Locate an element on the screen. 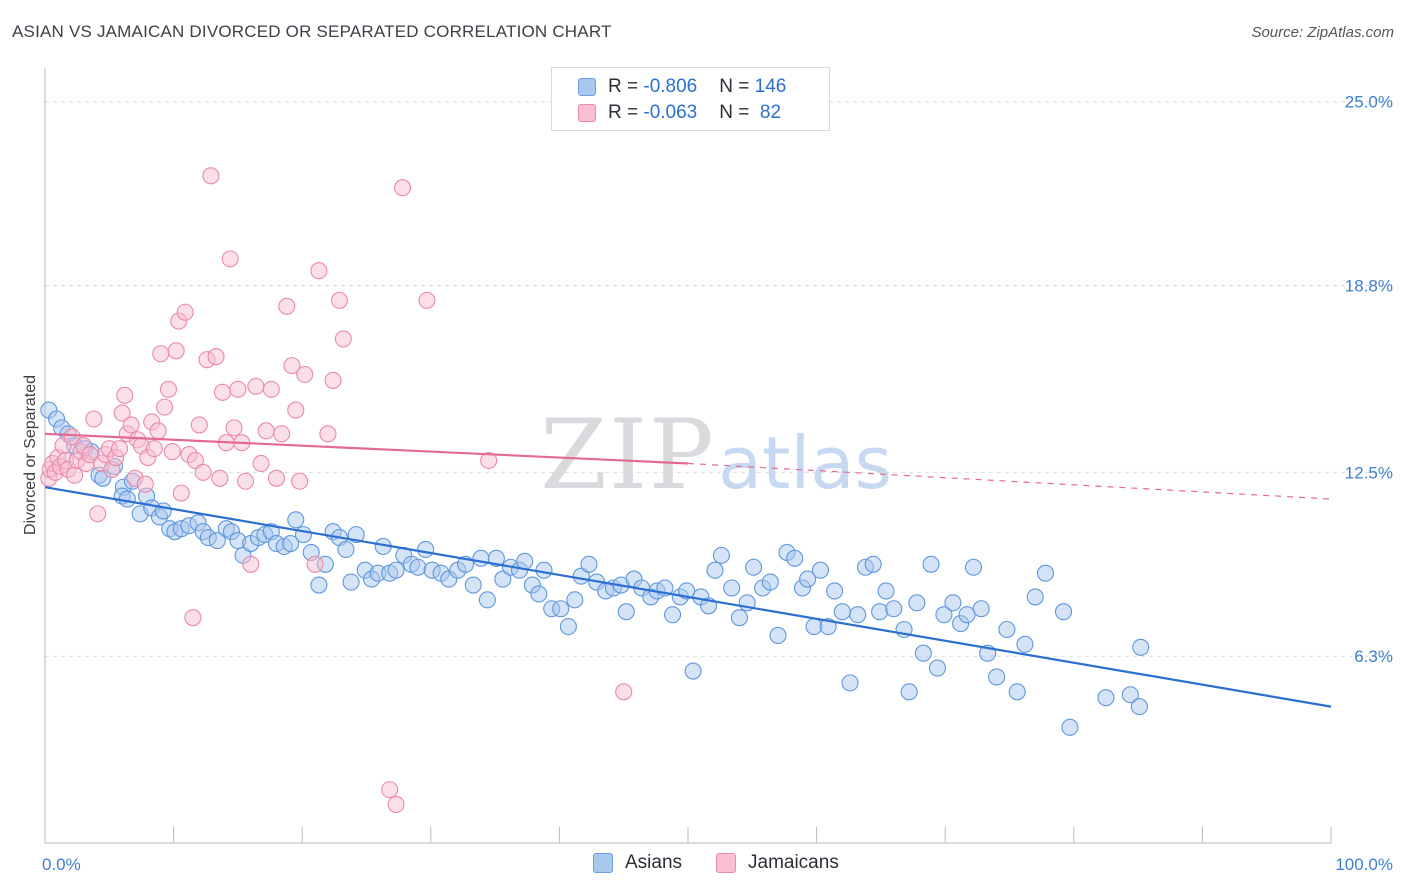 The width and height of the screenshot is (1406, 892). y-tick-label: 25.0% is located at coordinates (1369, 102).